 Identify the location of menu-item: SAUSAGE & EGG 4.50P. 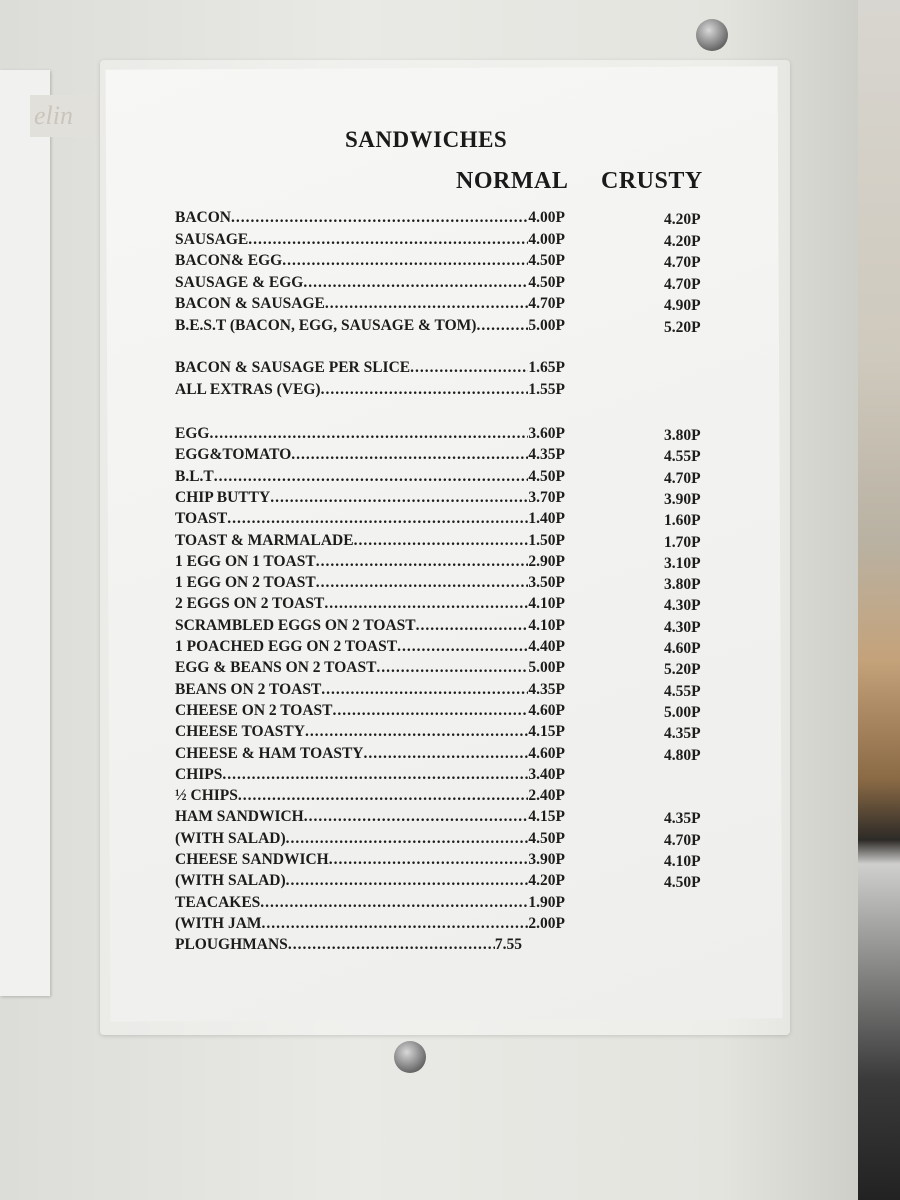
(370, 284).